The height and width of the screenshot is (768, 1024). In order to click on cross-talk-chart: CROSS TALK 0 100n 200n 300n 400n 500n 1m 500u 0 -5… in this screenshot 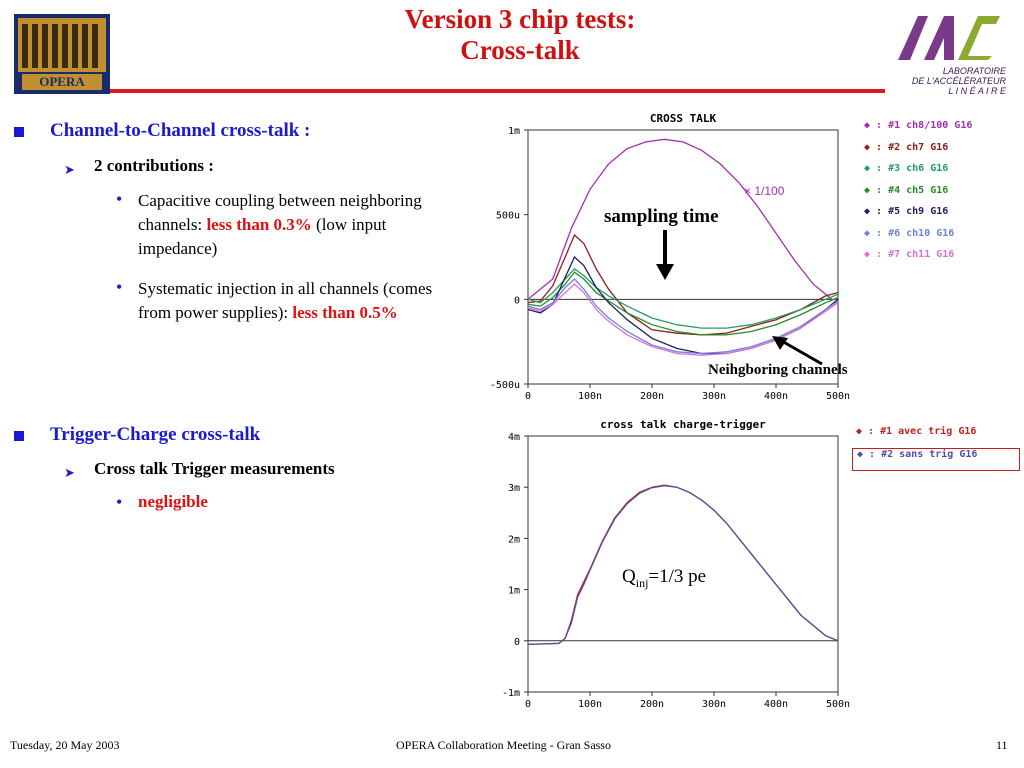, I will do `click(670, 256)`.